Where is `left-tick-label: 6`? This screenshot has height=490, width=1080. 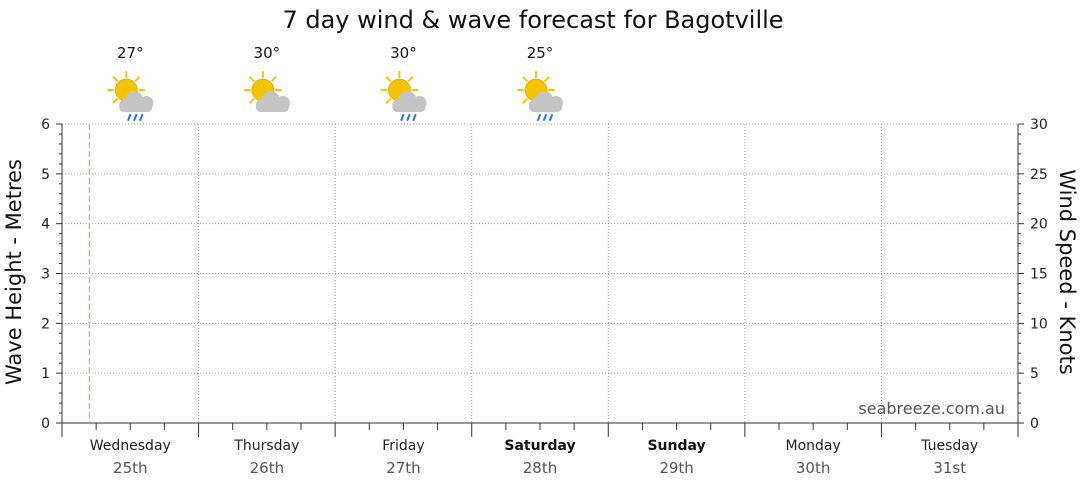 left-tick-label: 6 is located at coordinates (45, 125).